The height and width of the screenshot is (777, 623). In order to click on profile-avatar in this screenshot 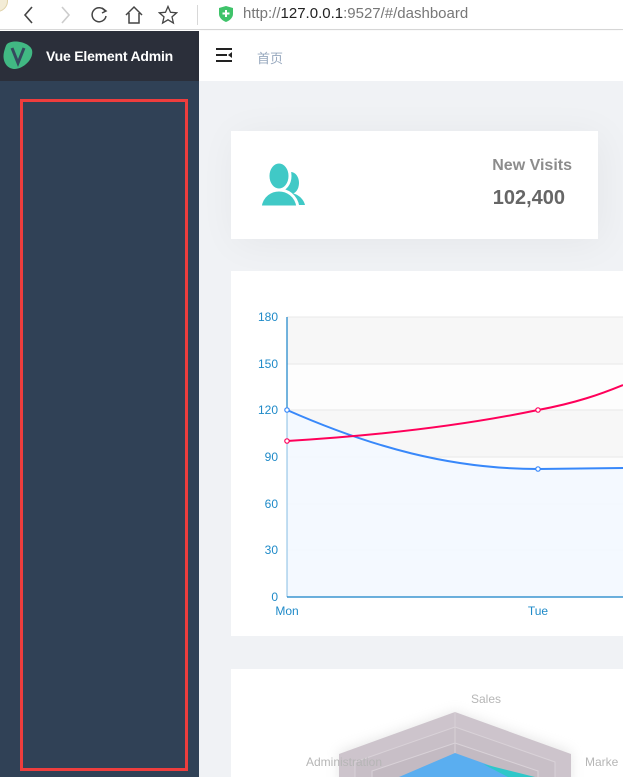, I will do `click(4, 6)`.